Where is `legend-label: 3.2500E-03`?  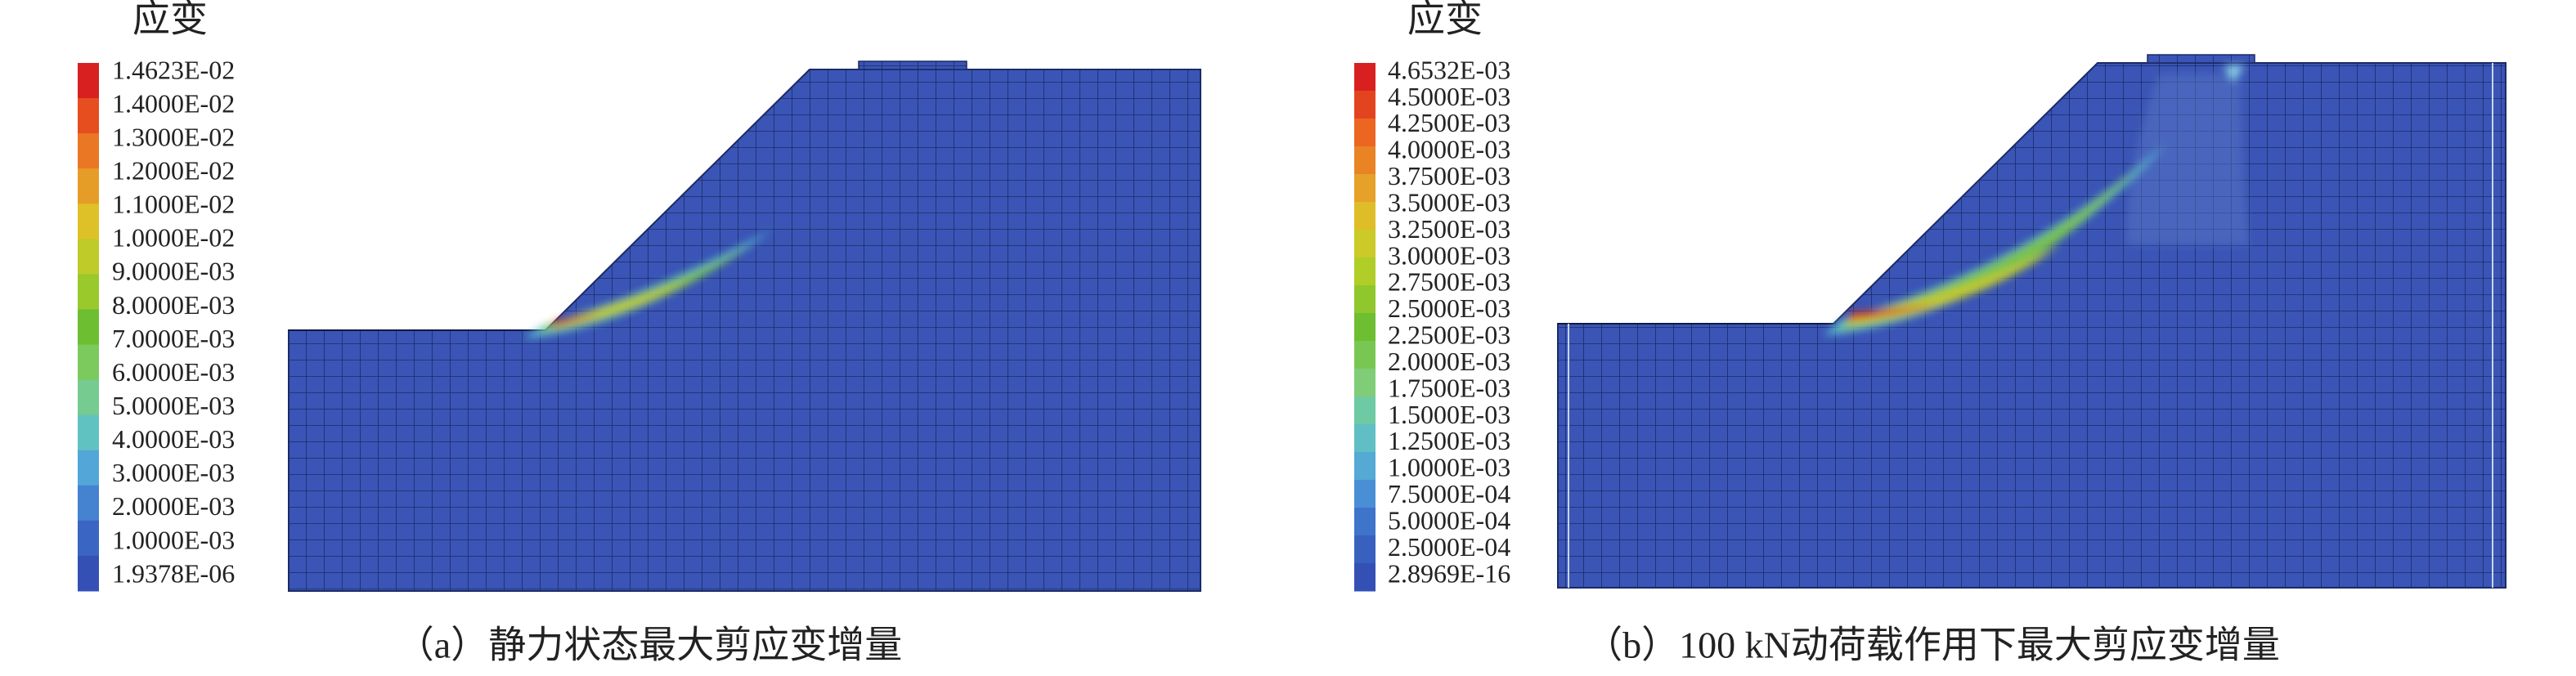 legend-label: 3.2500E-03 is located at coordinates (1449, 229).